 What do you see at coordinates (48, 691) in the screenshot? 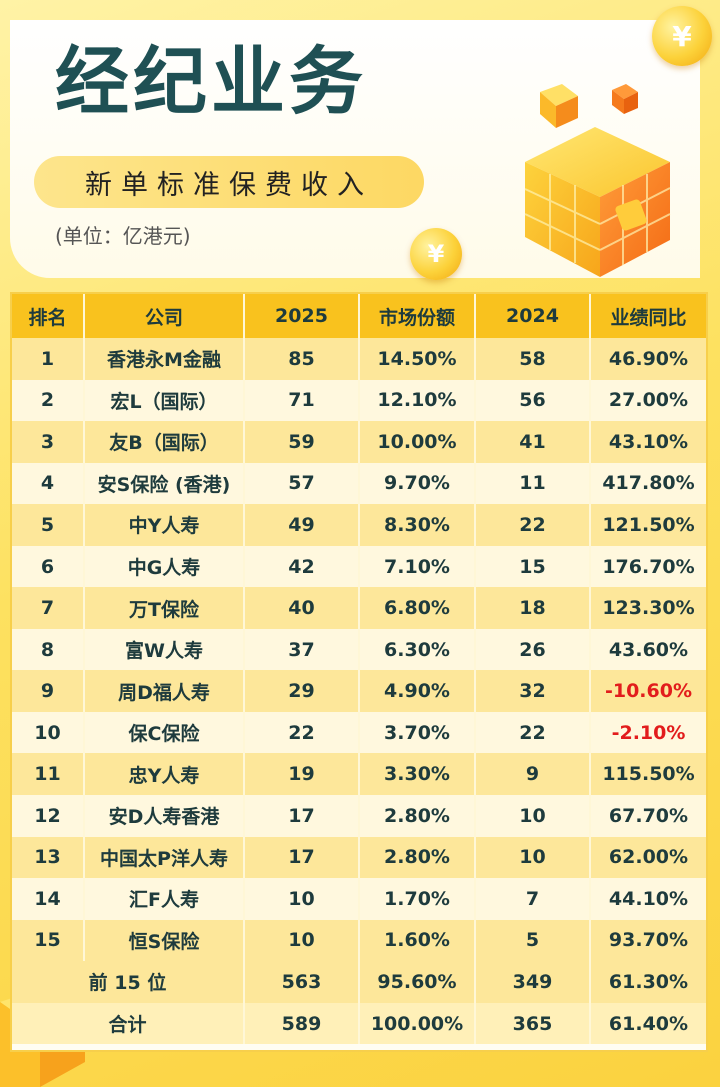
I see `rank-cell: 9` at bounding box center [48, 691].